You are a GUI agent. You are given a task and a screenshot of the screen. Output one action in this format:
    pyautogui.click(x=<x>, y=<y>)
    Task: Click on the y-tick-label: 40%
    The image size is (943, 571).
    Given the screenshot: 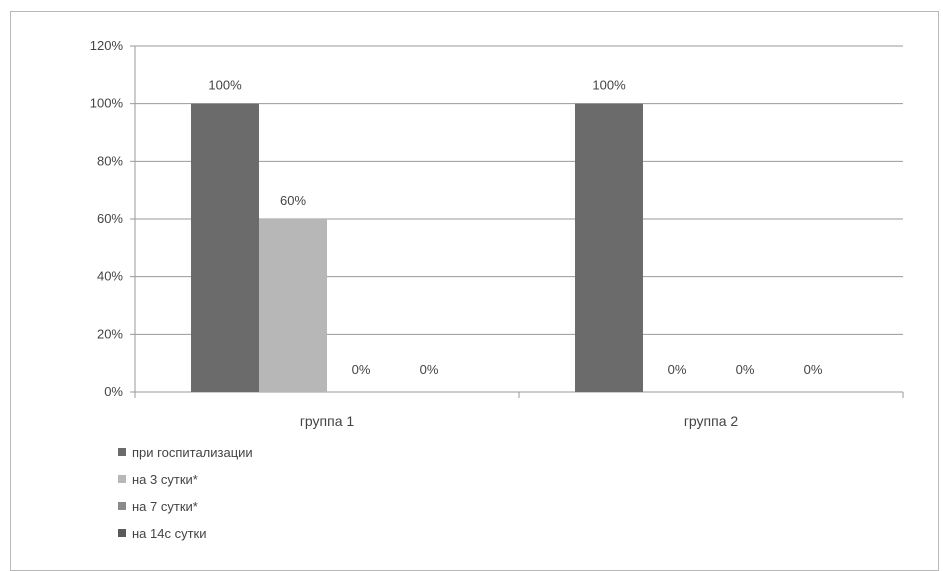 What is the action you would take?
    pyautogui.click(x=110, y=276)
    